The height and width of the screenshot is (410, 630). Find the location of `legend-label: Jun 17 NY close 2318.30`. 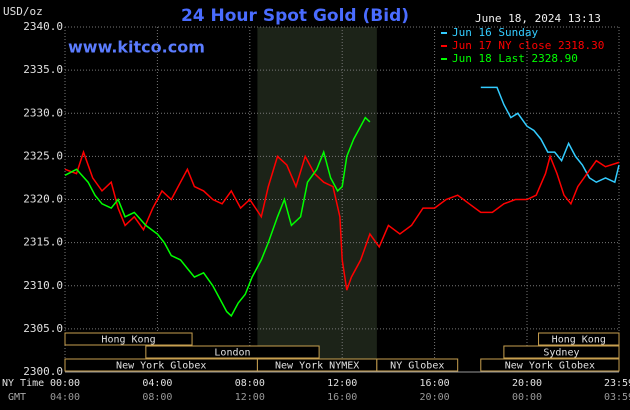

legend-label: Jun 17 NY close 2318.30 is located at coordinates (528, 45).